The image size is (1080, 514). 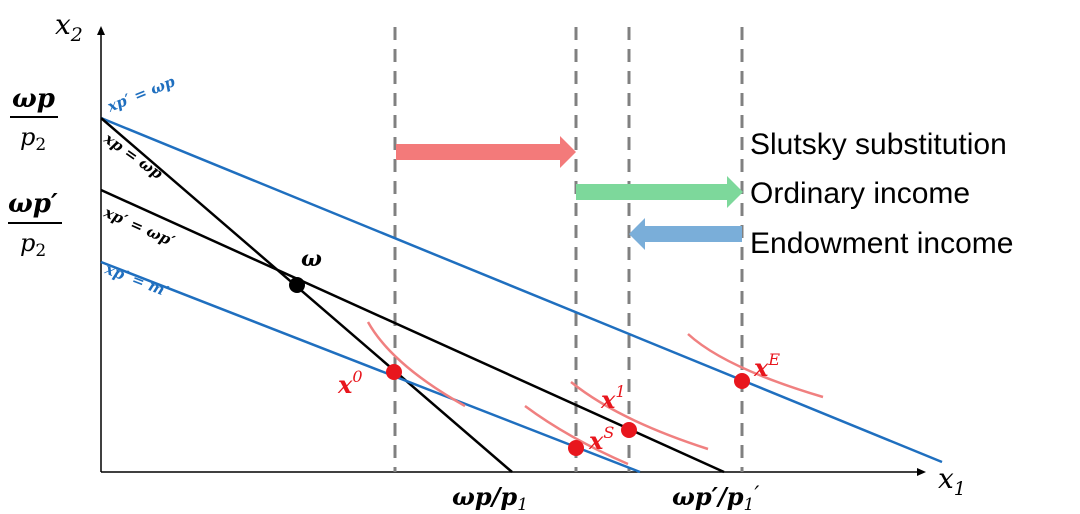 I want to click on y-tick-bottom-numerator: ωp′, so click(x=33, y=204).